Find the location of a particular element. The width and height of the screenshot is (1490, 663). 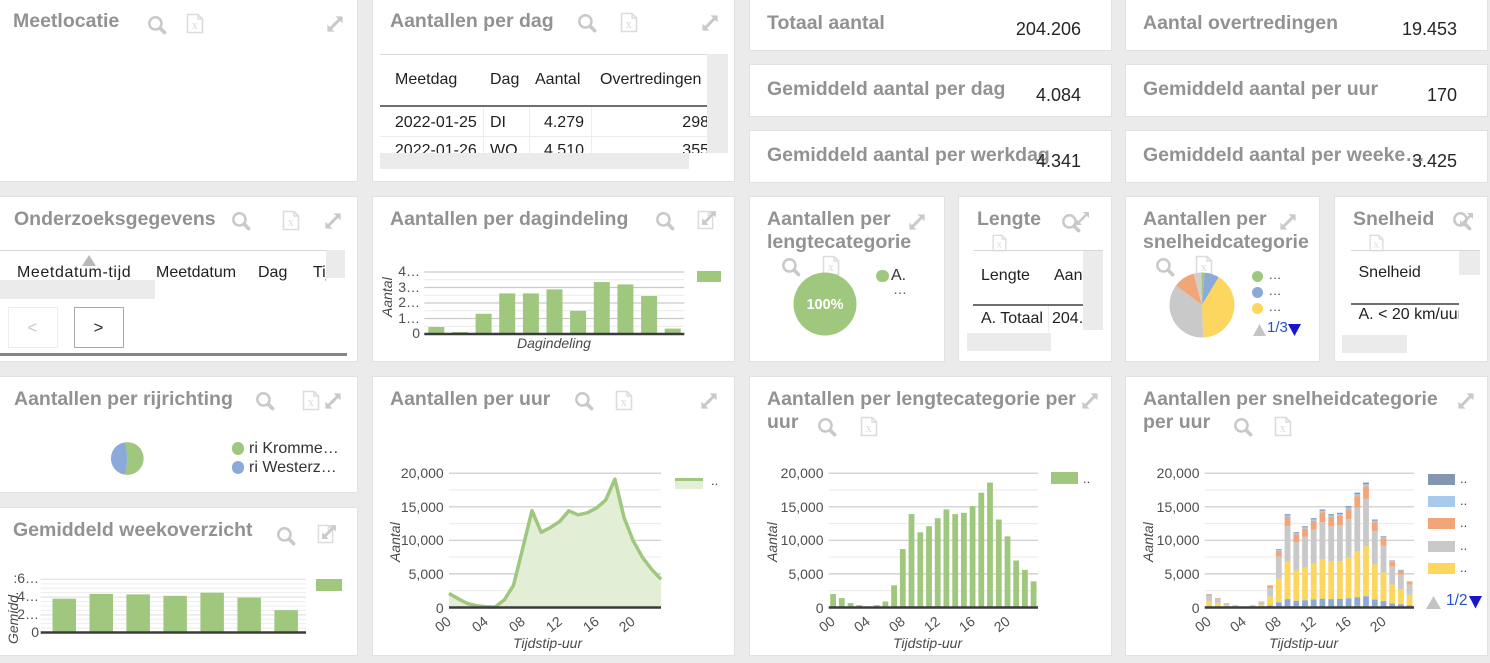

svg-text: 100% is located at coordinates (824, 305).